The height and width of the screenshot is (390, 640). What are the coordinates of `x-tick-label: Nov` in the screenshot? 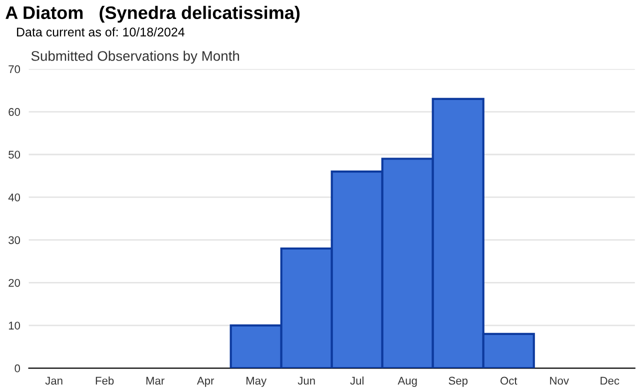 It's located at (559, 380).